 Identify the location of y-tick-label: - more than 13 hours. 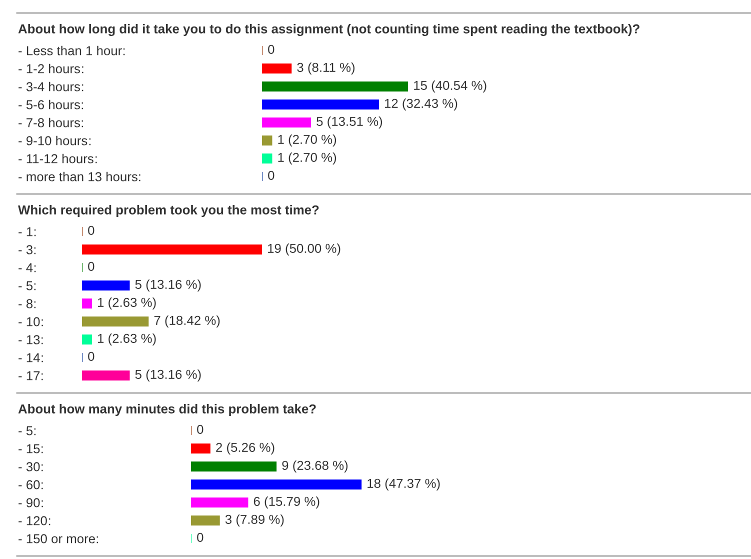
(78, 177).